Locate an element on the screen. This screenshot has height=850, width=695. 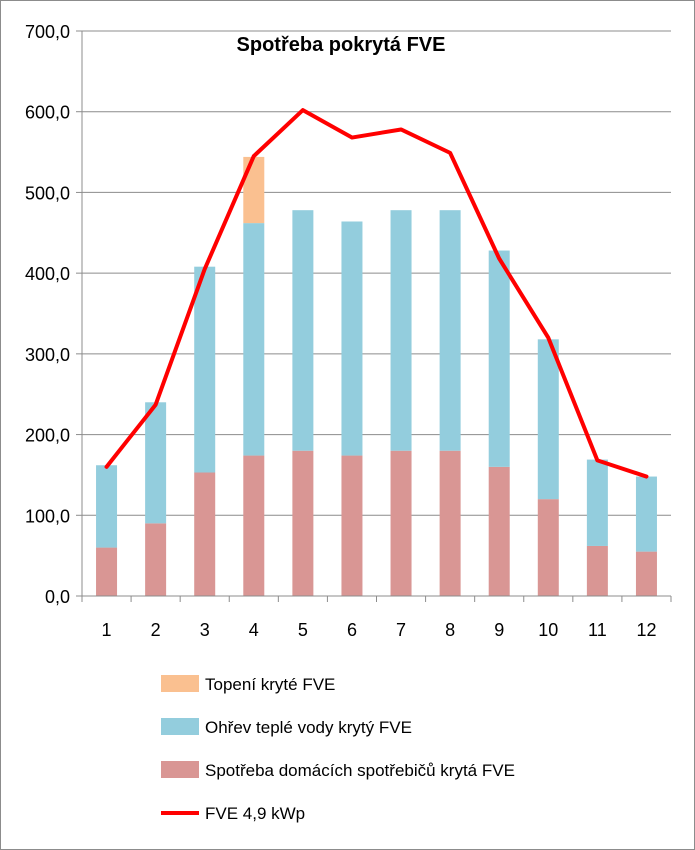
legend-label: FVE 4,9 kWp is located at coordinates (255, 813).